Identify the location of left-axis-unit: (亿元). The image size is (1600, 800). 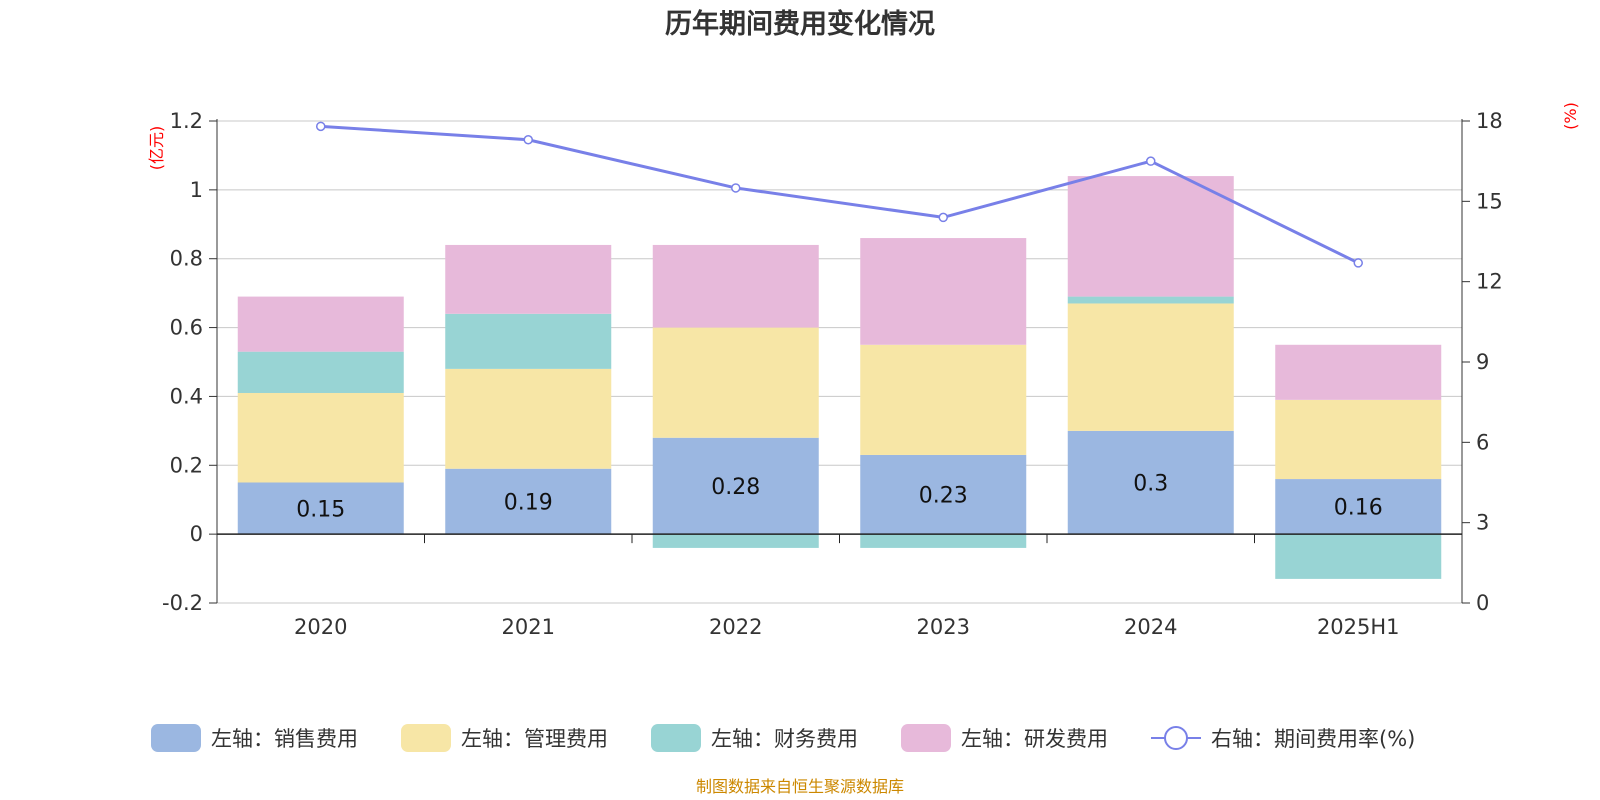
(156, 148).